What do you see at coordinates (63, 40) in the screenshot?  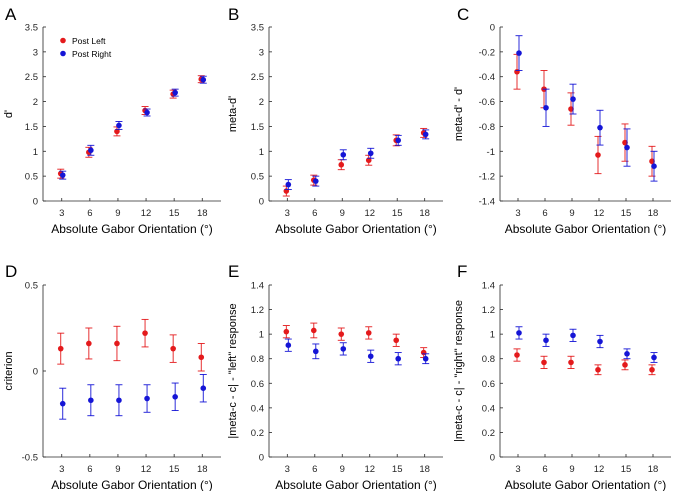 I see `legend-marker` at bounding box center [63, 40].